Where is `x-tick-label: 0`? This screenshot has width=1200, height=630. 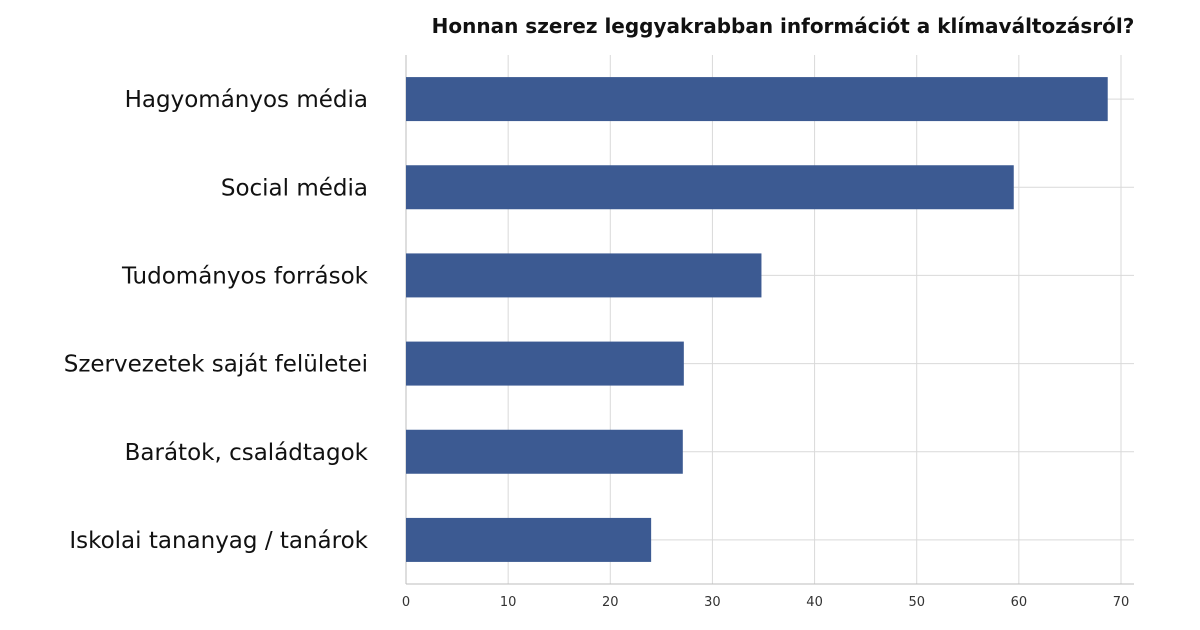
x-tick-label: 0 is located at coordinates (406, 602).